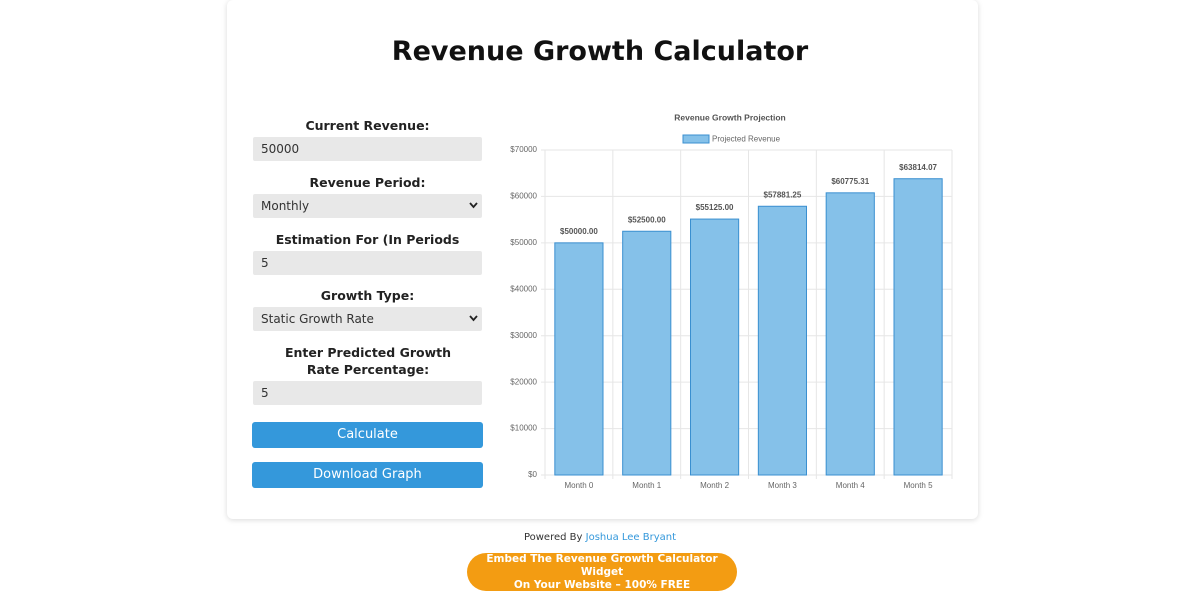 The height and width of the screenshot is (600, 1200). What do you see at coordinates (602, 584) in the screenshot?
I see `embed-line: On Your Website – 100% FREE` at bounding box center [602, 584].